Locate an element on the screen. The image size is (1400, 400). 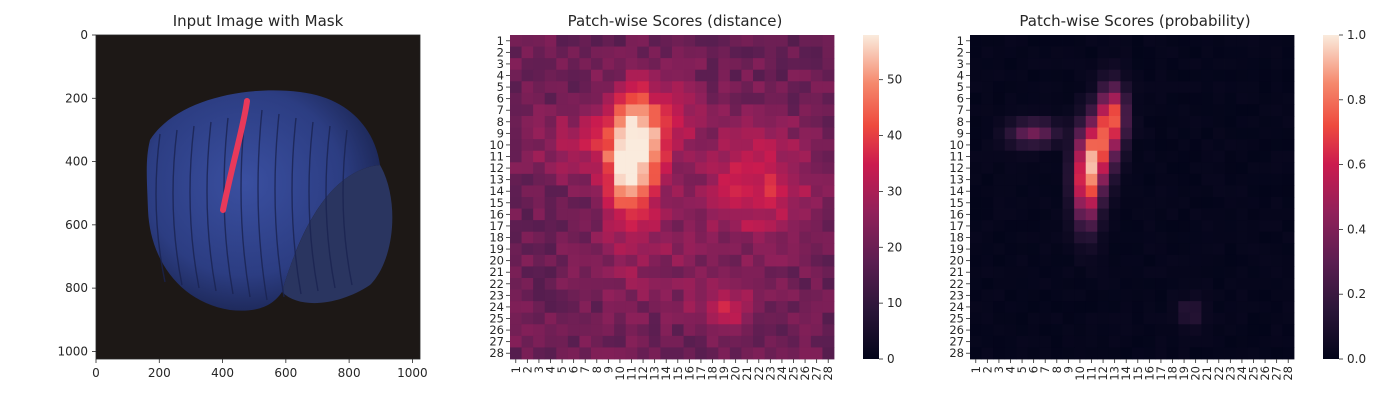
colorbar-tick-label: 40 is located at coordinates (894, 136).